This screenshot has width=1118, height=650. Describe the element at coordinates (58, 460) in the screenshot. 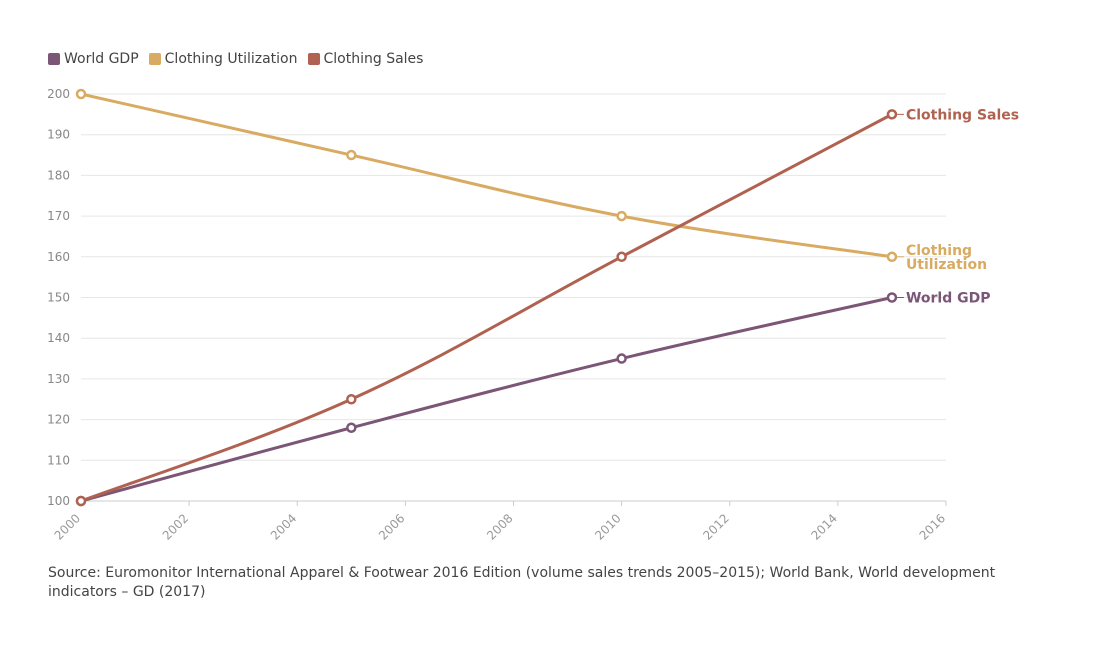

I see `y-tick-label: 110` at that location.